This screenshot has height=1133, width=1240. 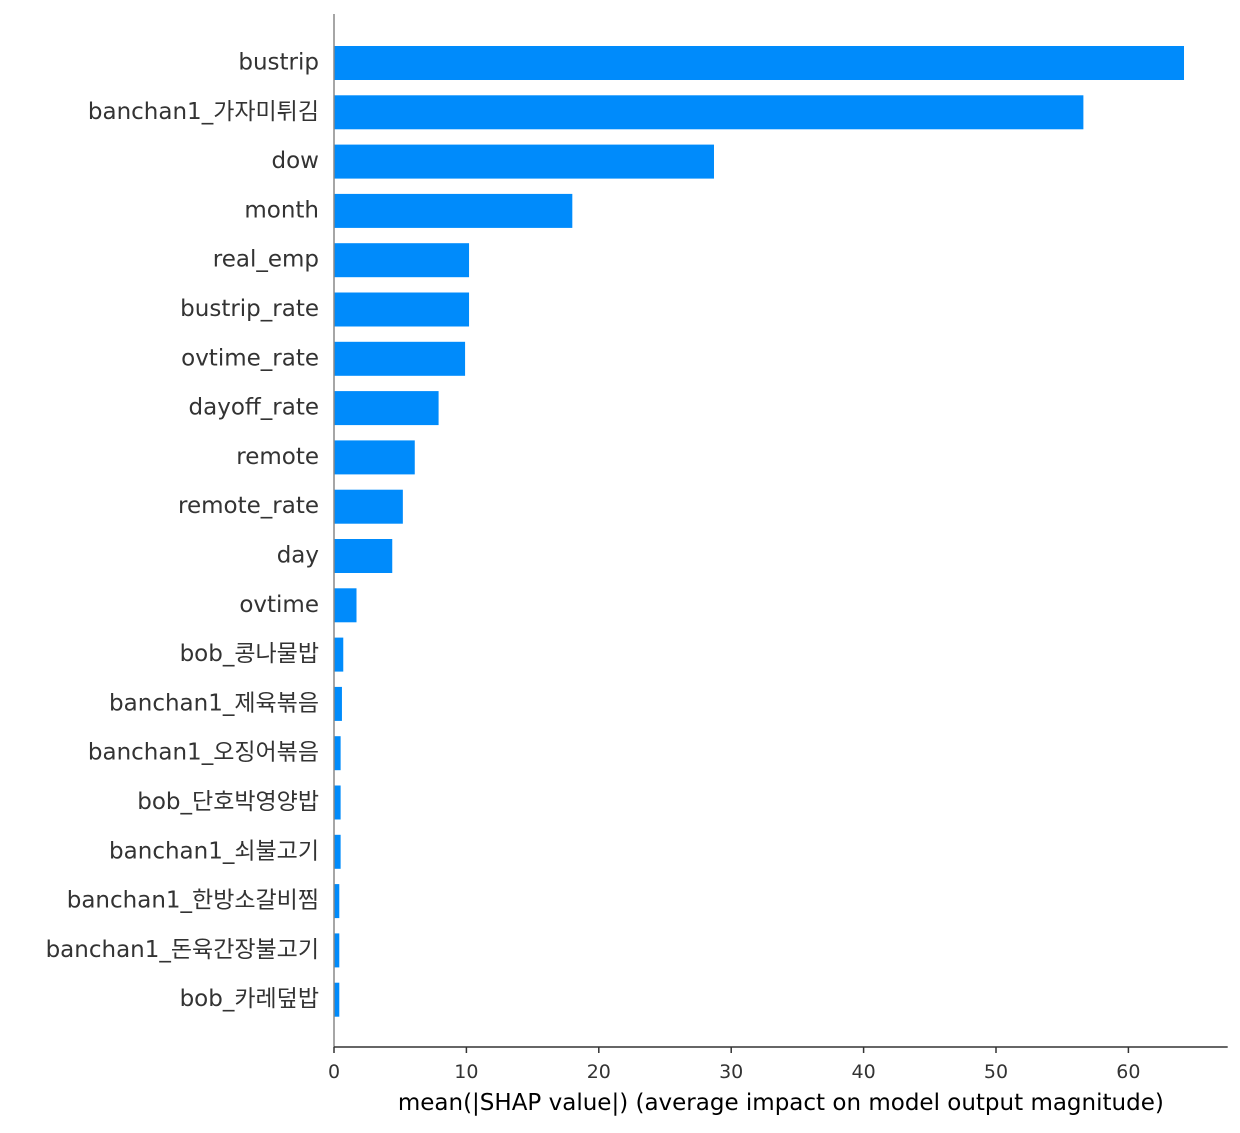 What do you see at coordinates (249, 999) in the screenshot?
I see `category-label: bob_카레덮밥` at bounding box center [249, 999].